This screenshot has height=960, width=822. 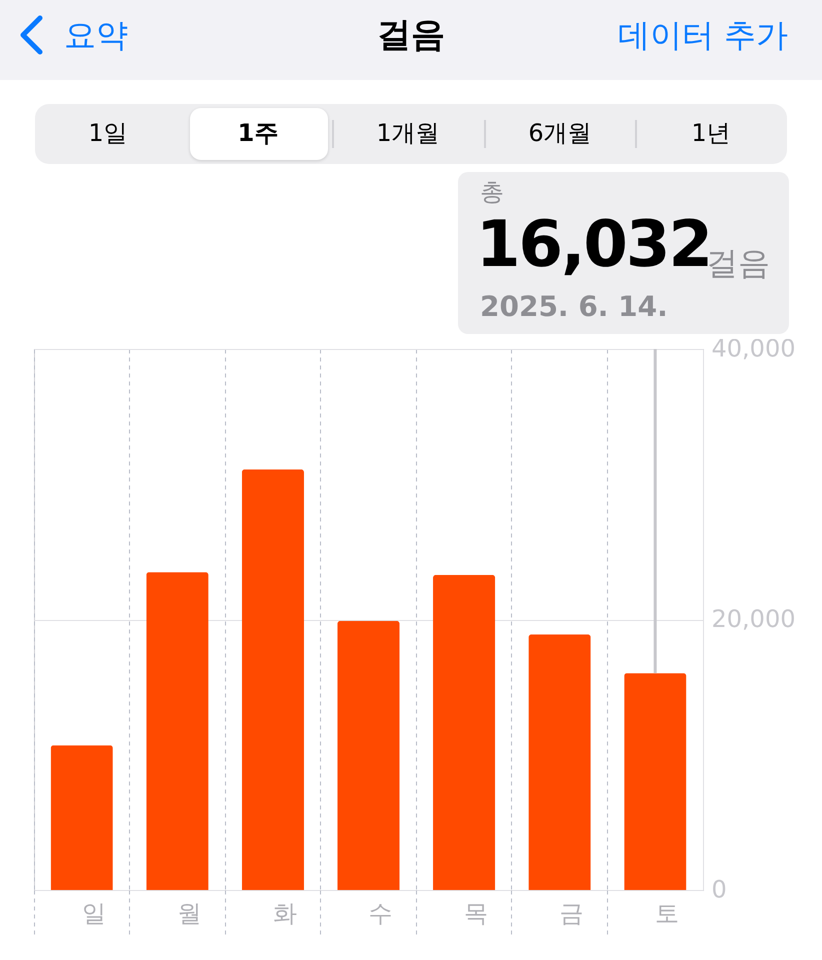 I want to click on y-tick-label: 40,000, so click(x=754, y=348).